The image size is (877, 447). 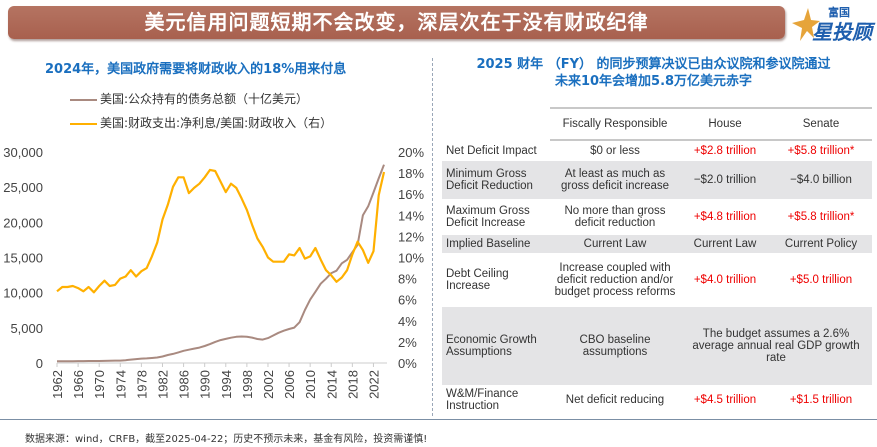 I want to click on x-tick-label: 1994, so click(x=226, y=384).